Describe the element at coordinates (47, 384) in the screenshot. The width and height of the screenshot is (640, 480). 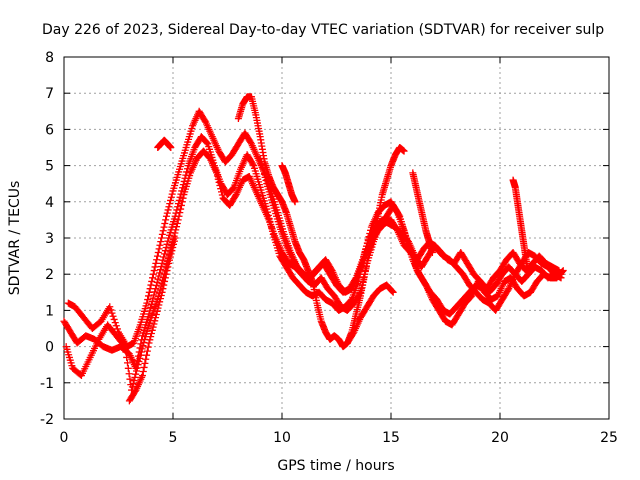
I see `y-tick-label: -1` at that location.